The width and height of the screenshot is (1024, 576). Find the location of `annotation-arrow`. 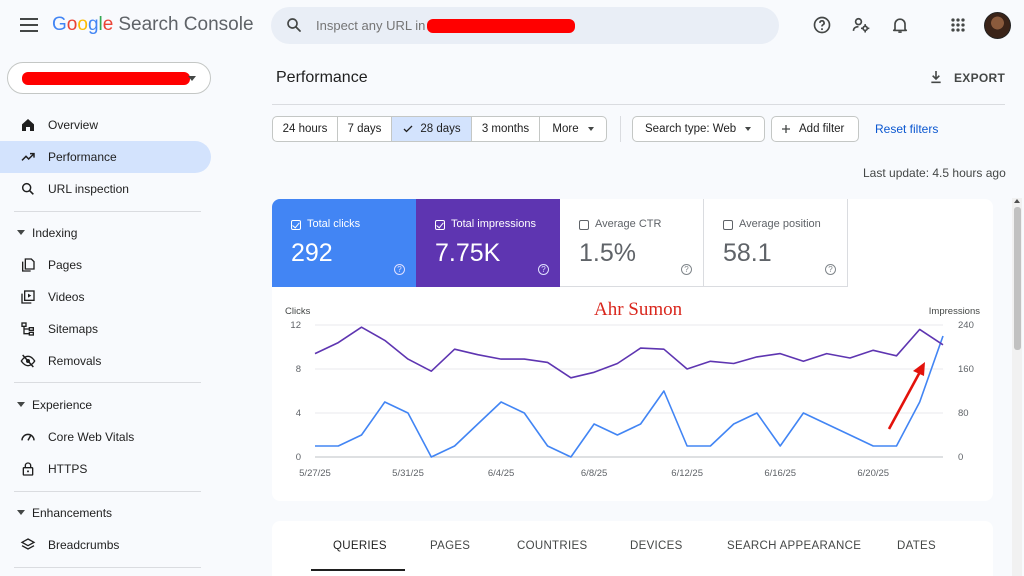

annotation-arrow is located at coordinates (906, 396).